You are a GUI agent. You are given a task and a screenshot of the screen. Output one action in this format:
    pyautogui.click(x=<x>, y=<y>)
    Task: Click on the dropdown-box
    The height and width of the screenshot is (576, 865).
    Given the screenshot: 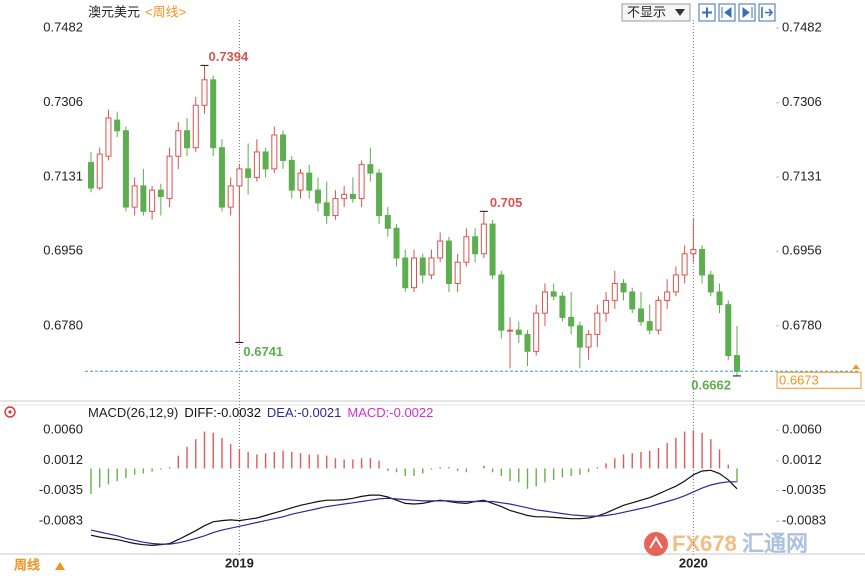 What is the action you would take?
    pyautogui.click(x=656, y=12)
    